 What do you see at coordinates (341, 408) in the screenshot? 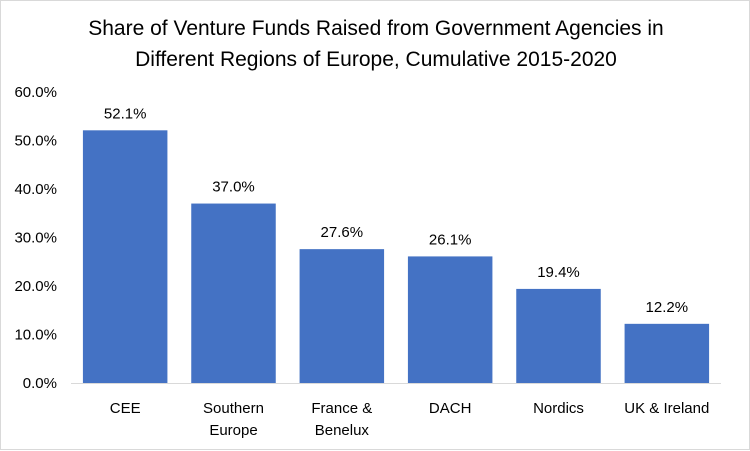
I see `x-category-label: France &` at bounding box center [341, 408].